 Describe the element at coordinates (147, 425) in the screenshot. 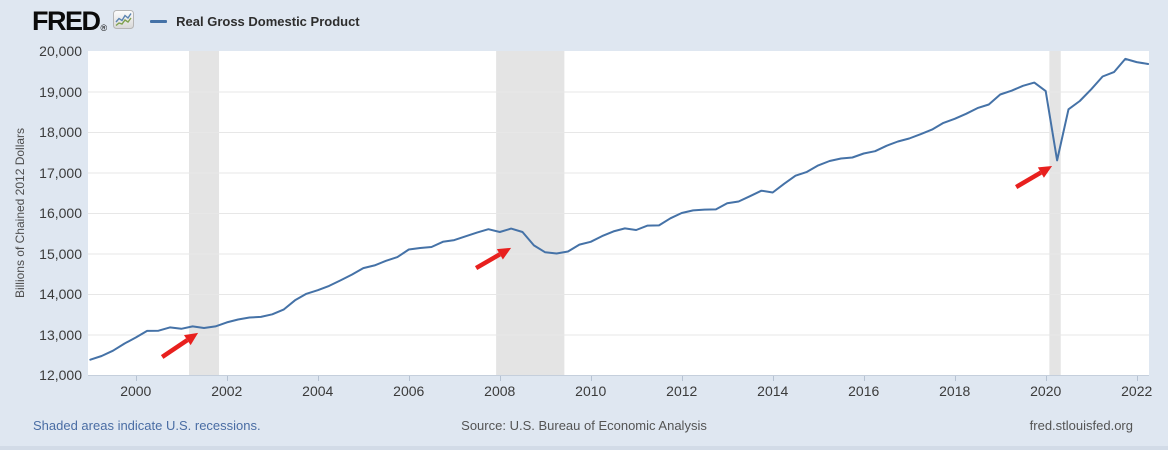

I see `recession-note-link: Shaded areas indicate U.S. recessions.` at that location.